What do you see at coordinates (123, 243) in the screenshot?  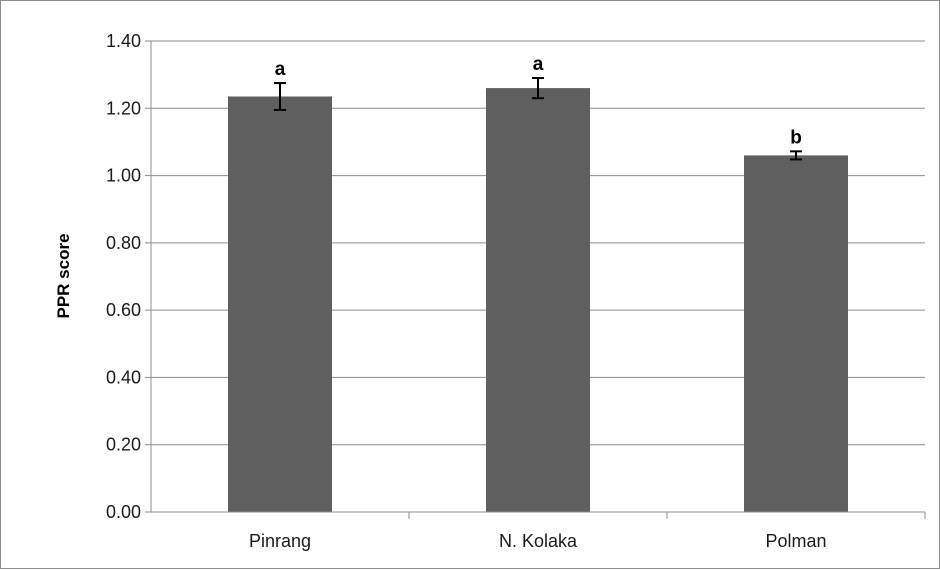 I see `y-tick-label: 0.80` at bounding box center [123, 243].